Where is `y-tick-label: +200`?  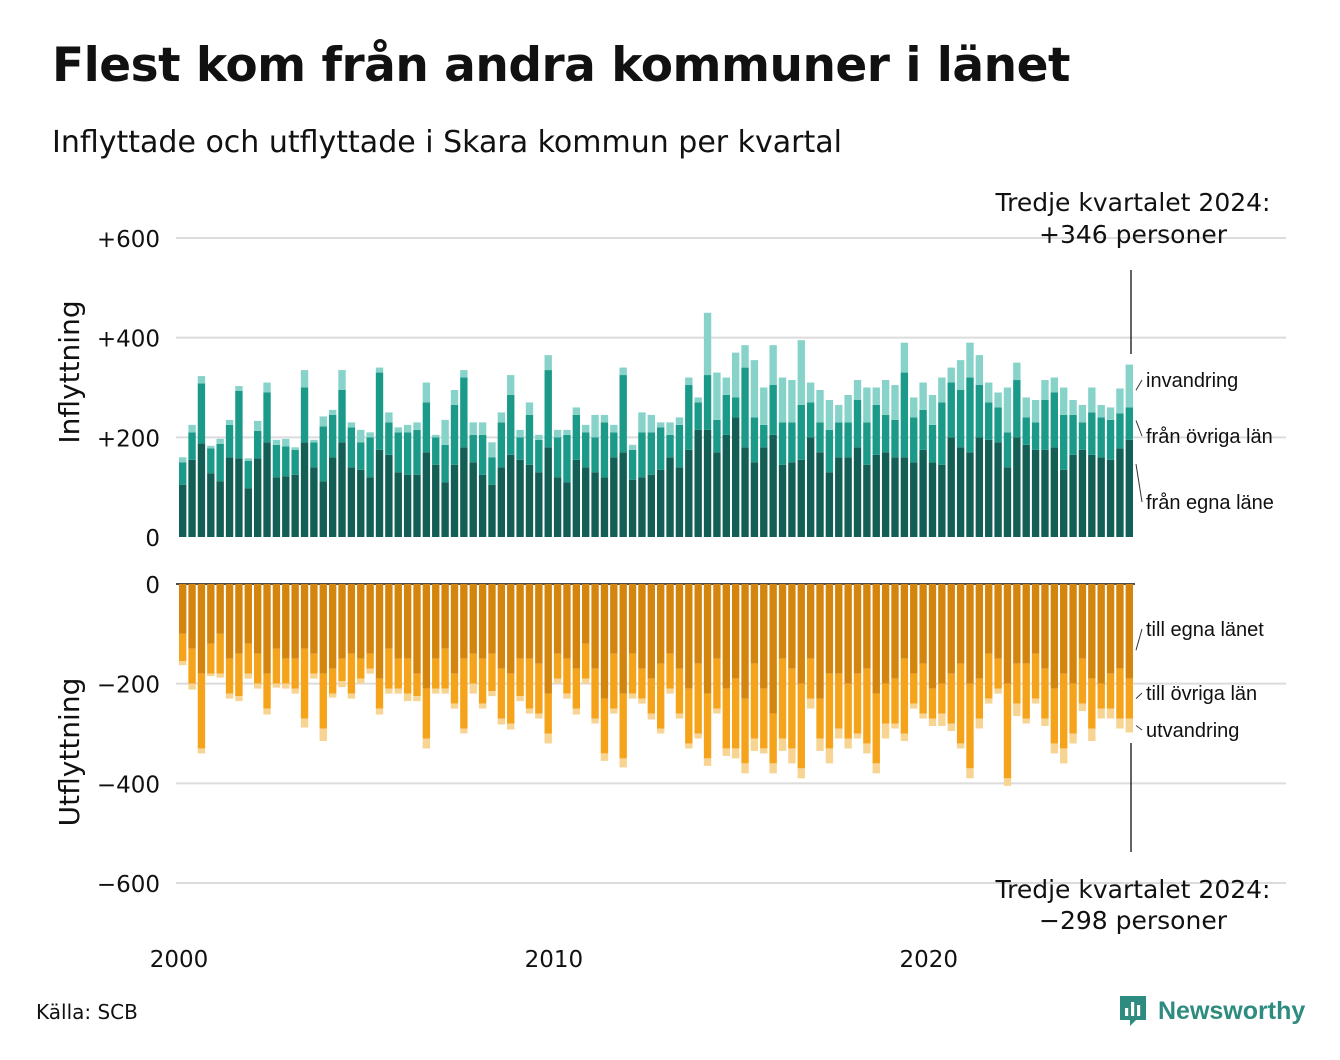 y-tick-label: +200 is located at coordinates (128, 439).